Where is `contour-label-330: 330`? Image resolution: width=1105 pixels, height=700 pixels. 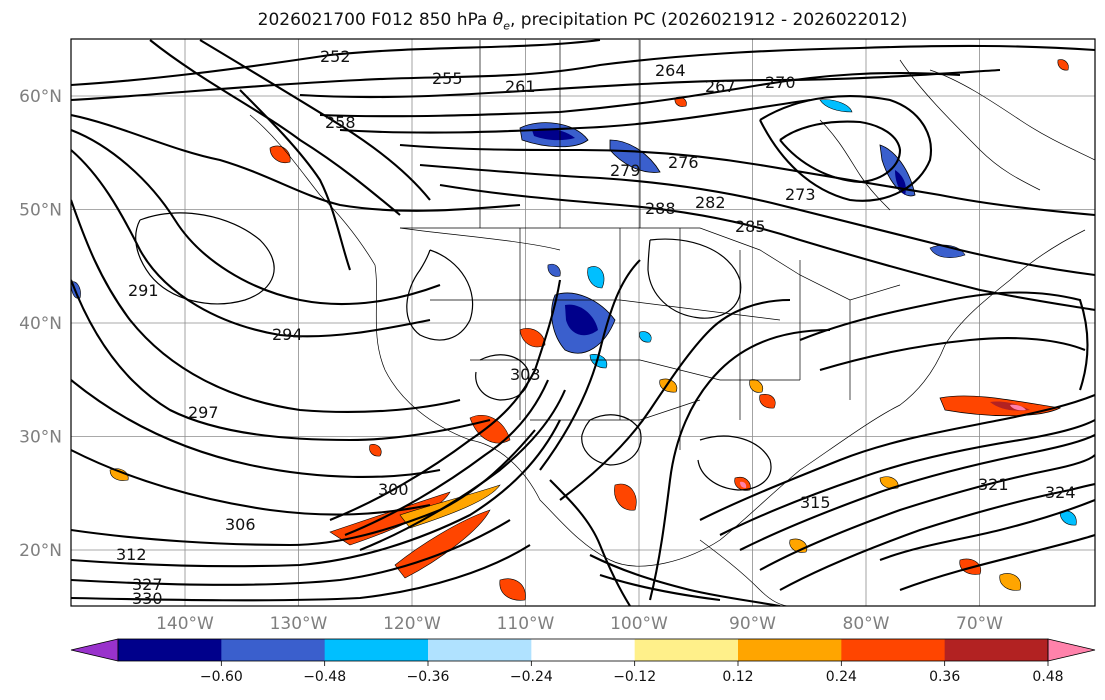 contour-label-330: 330 is located at coordinates (147, 598).